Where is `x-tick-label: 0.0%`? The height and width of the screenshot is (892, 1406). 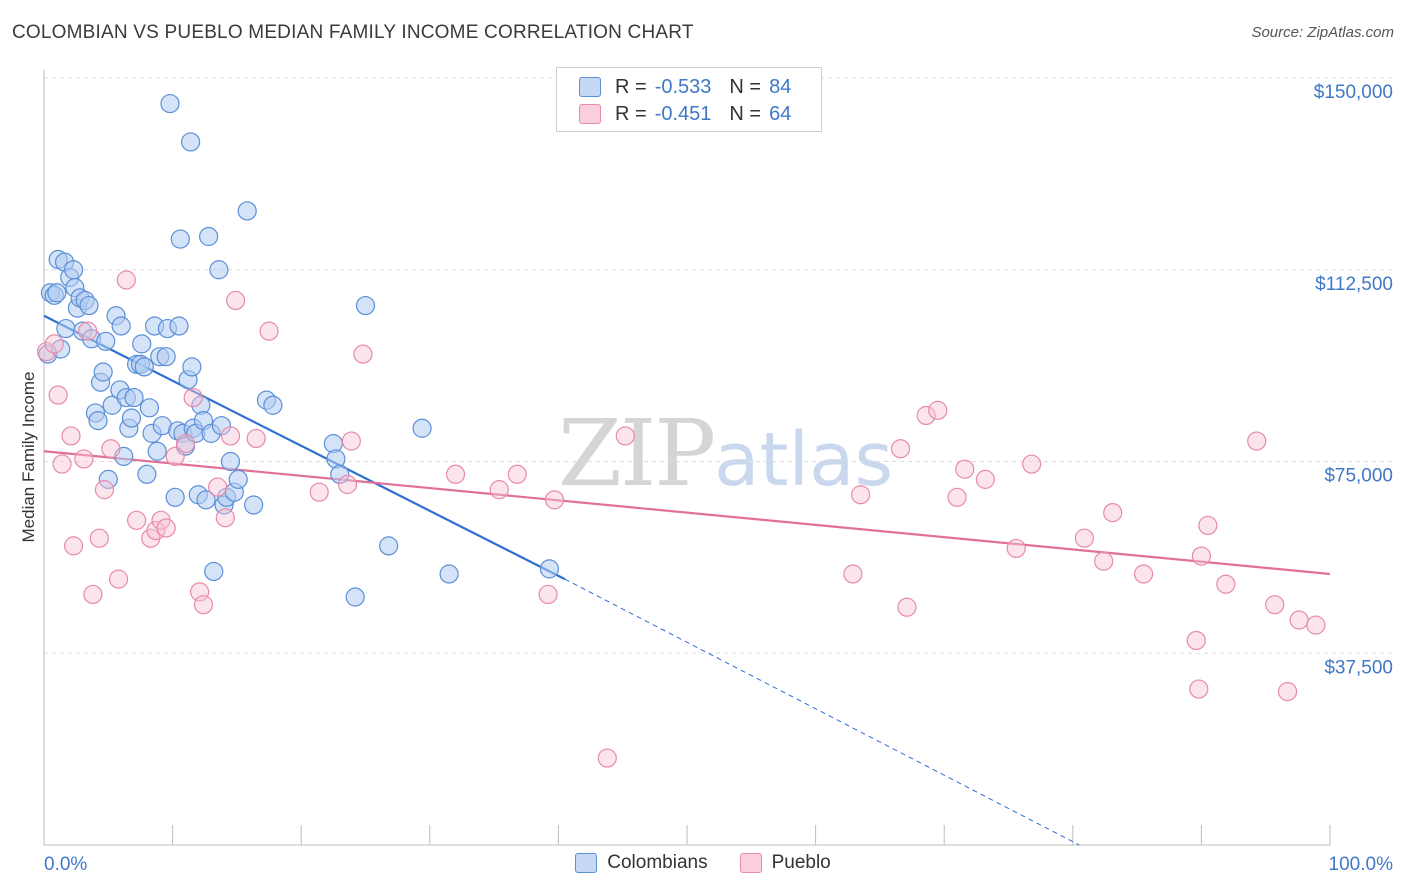 x-tick-label: 0.0% is located at coordinates (65, 864).